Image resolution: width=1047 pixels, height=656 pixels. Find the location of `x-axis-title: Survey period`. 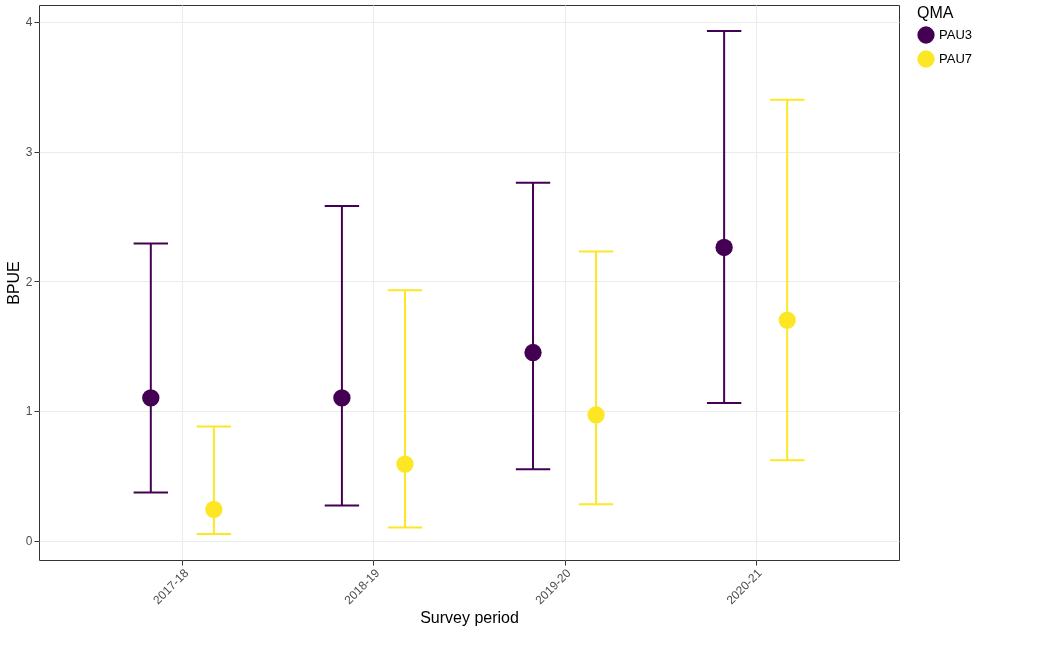

x-axis-title: Survey period is located at coordinates (469, 618).